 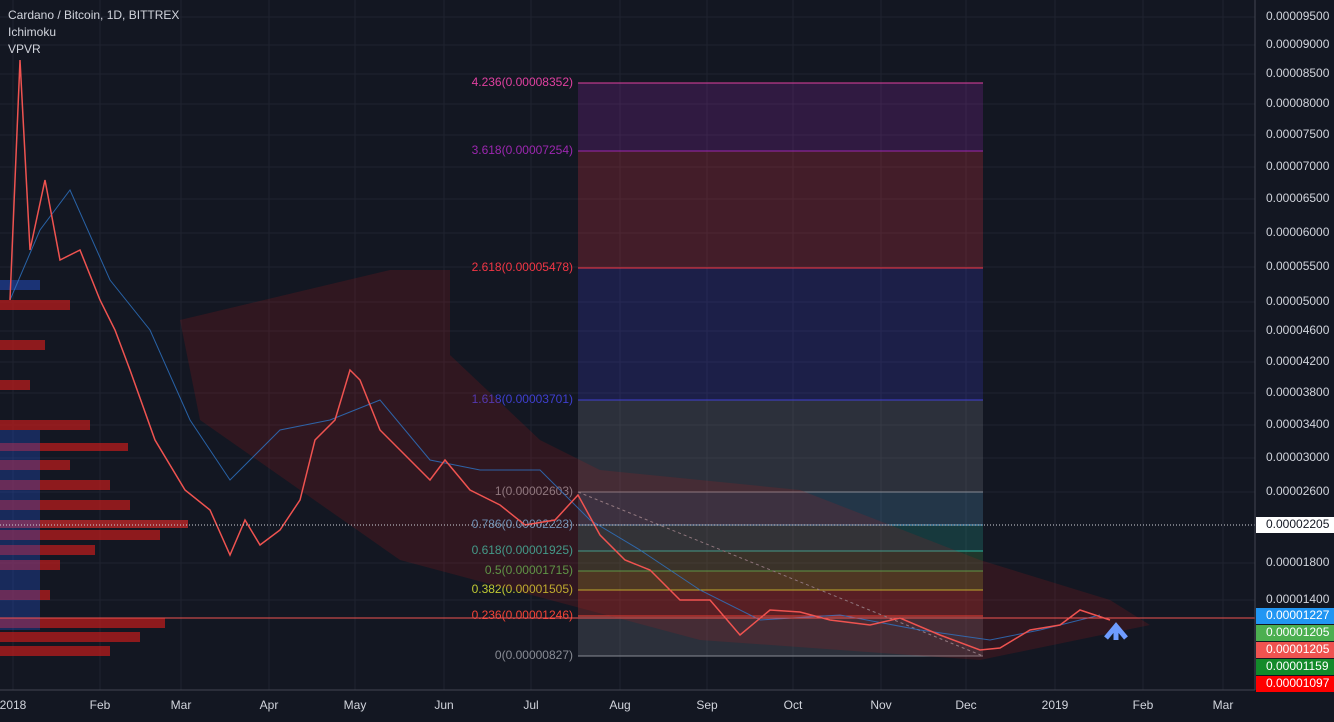 I want to click on price-axis-label: 0.00004600, so click(x=1298, y=330).